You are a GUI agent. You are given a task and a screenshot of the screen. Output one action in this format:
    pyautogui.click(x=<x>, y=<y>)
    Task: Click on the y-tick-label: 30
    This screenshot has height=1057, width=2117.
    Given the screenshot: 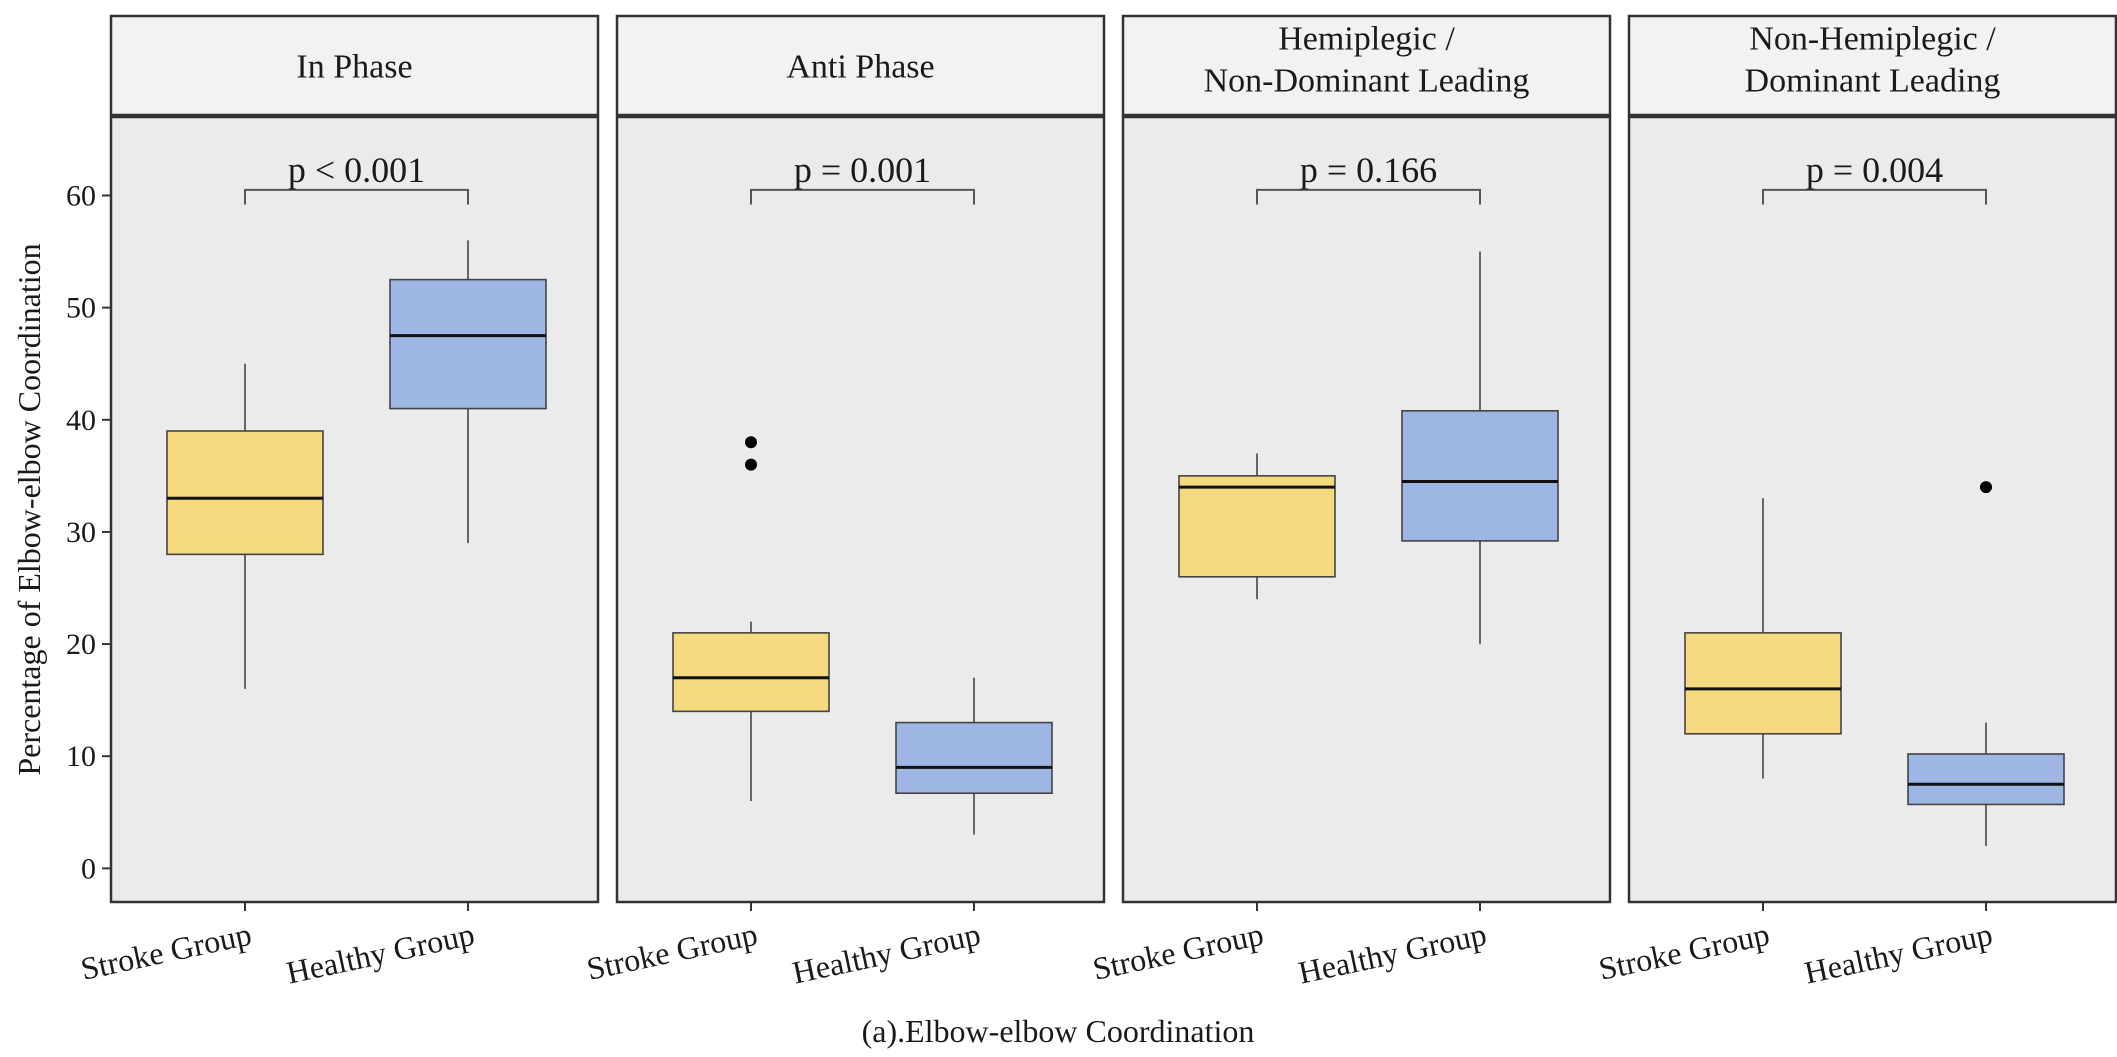 What is the action you would take?
    pyautogui.click(x=81, y=532)
    